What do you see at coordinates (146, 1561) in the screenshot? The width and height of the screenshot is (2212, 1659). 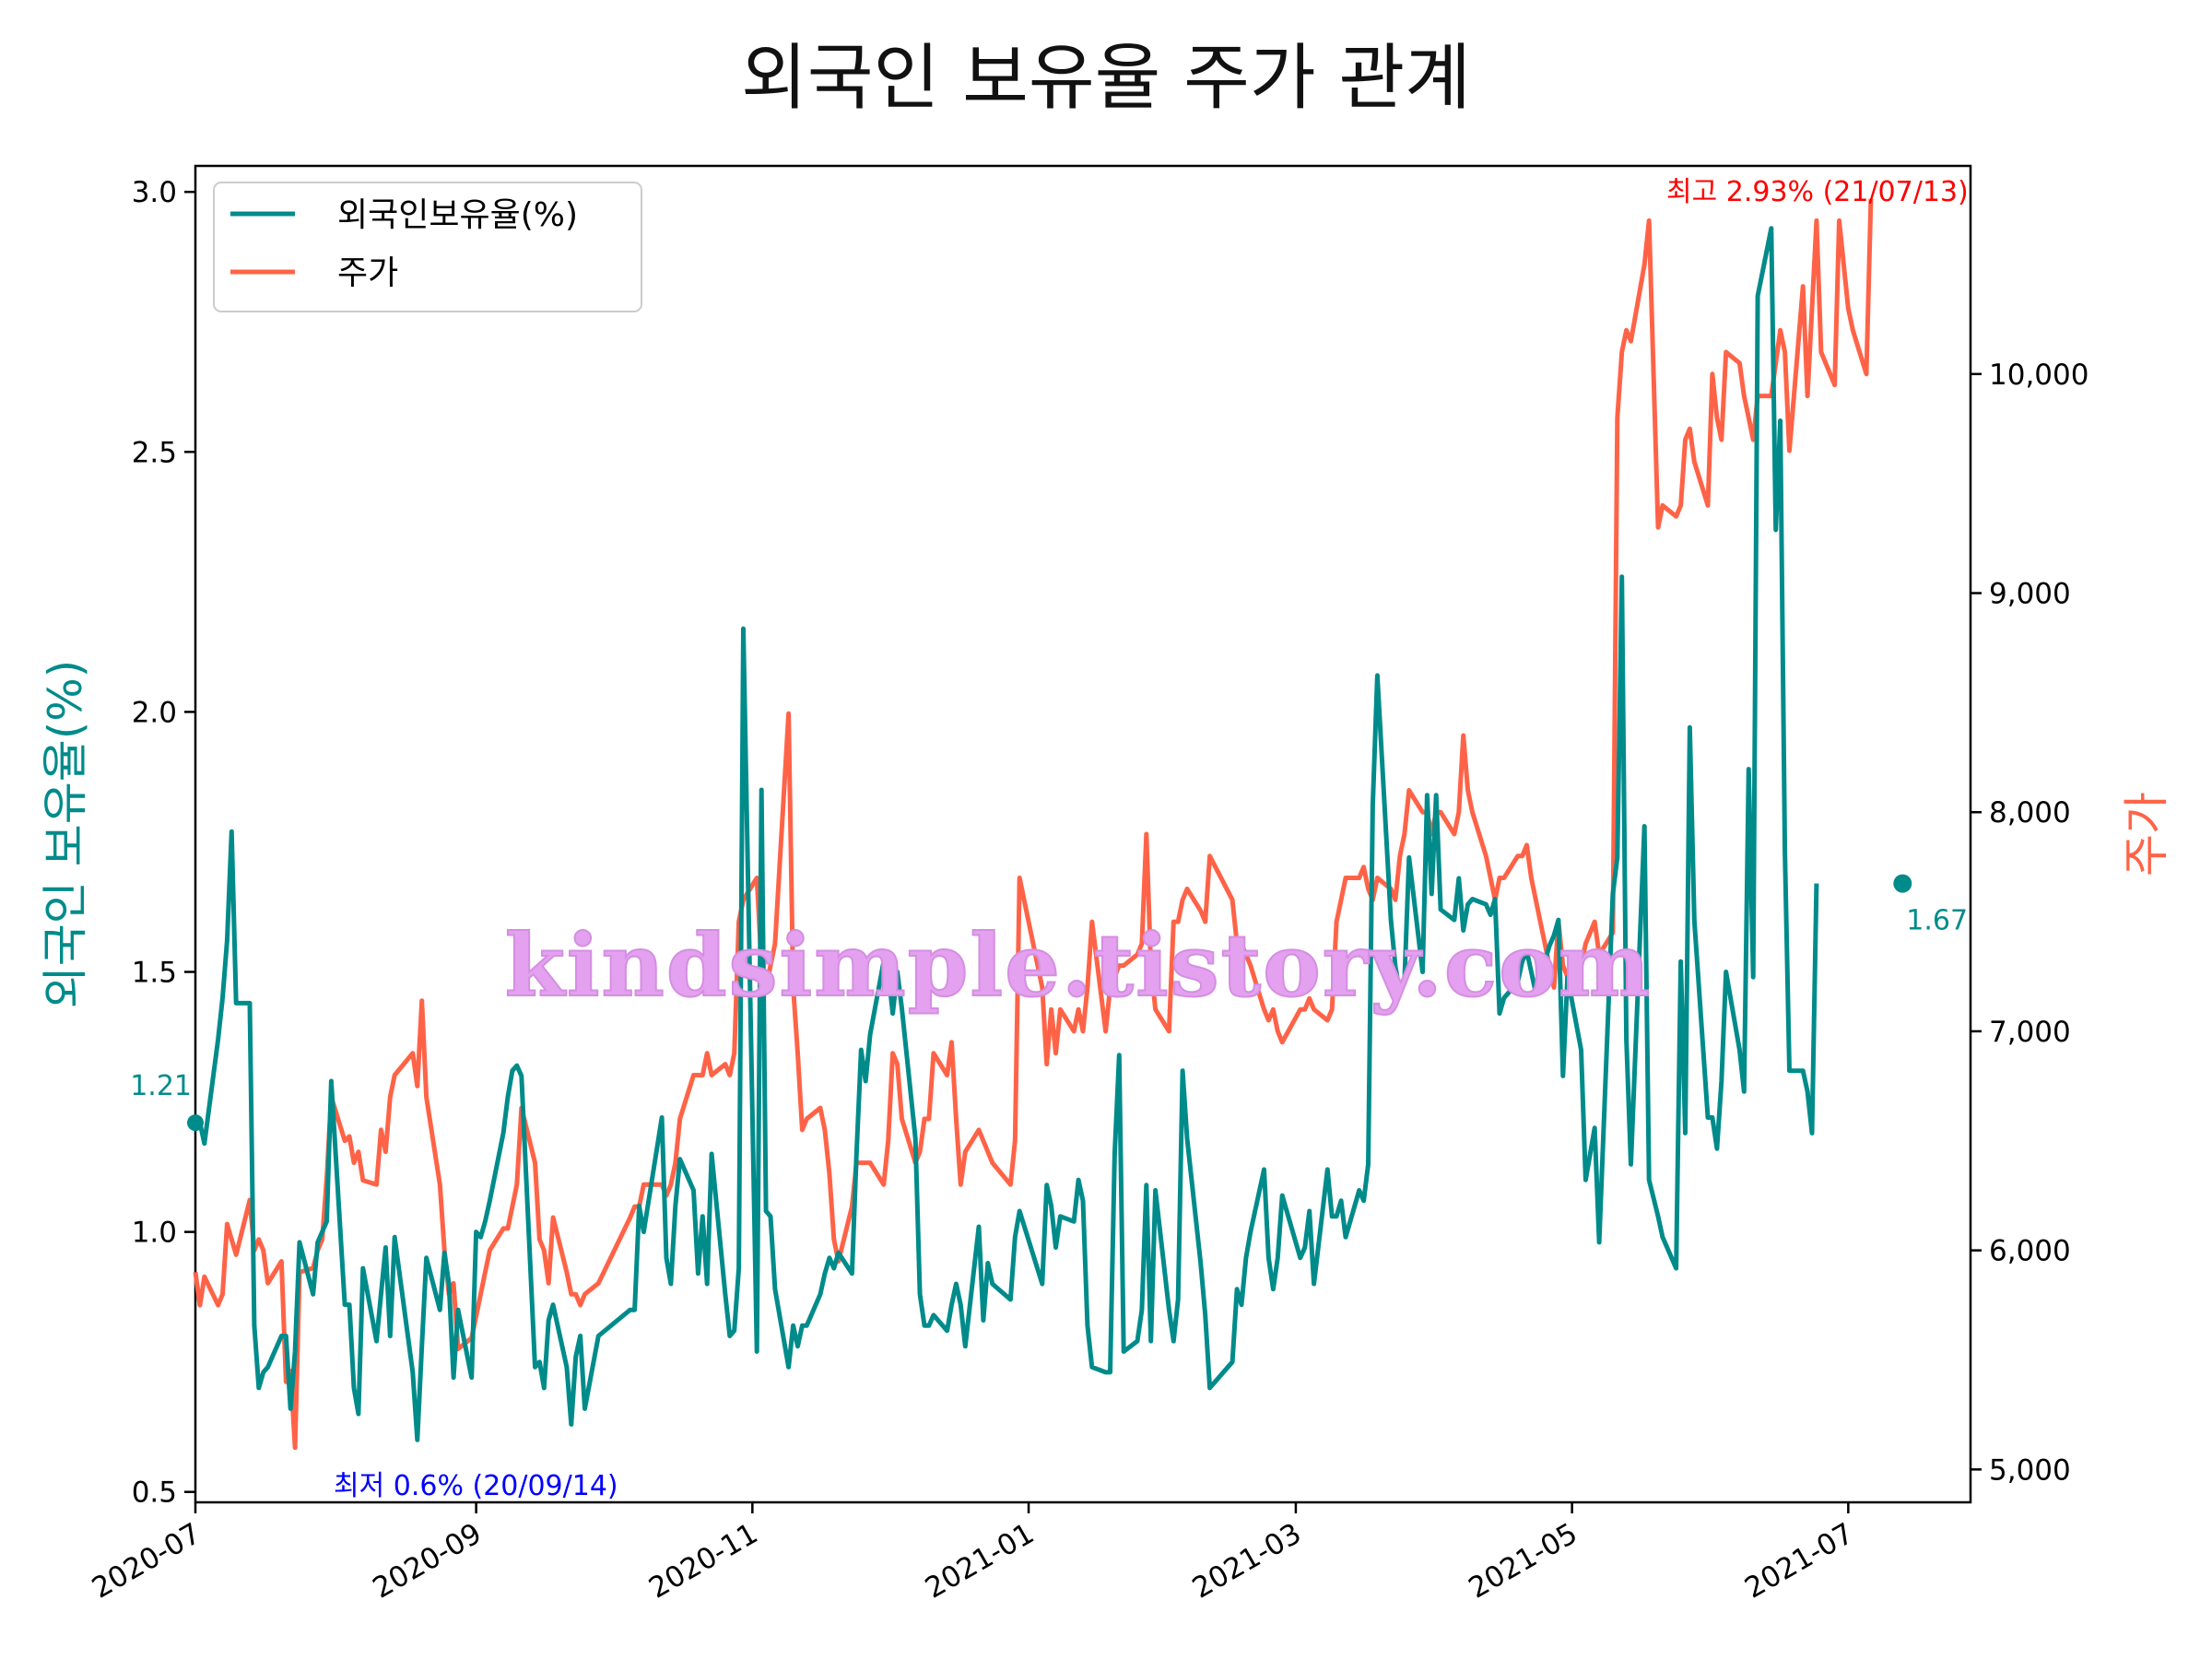 I see `x-tick-label: 2020-07` at bounding box center [146, 1561].